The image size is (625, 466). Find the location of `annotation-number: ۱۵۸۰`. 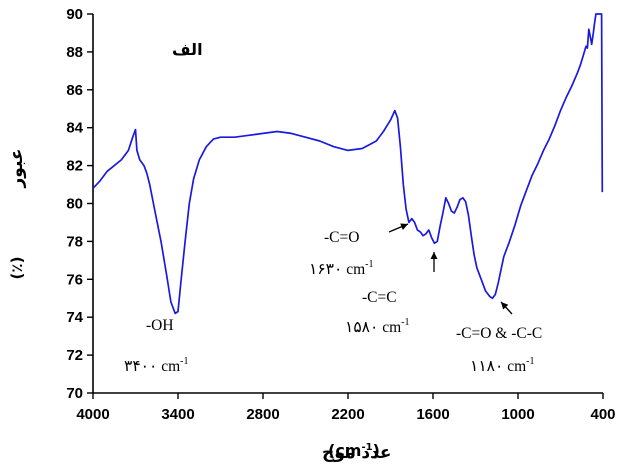

annotation-number: ۱۵۸۰ is located at coordinates (363, 327).